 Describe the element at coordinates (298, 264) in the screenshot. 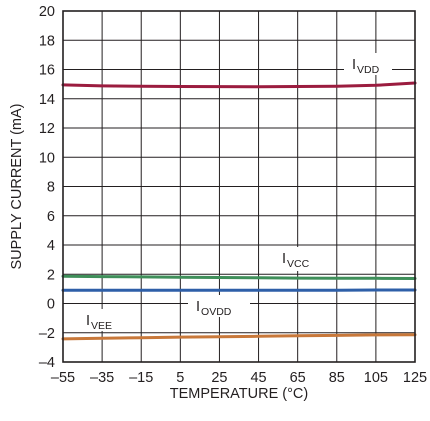

I see `series-label-sub: VCC` at that location.